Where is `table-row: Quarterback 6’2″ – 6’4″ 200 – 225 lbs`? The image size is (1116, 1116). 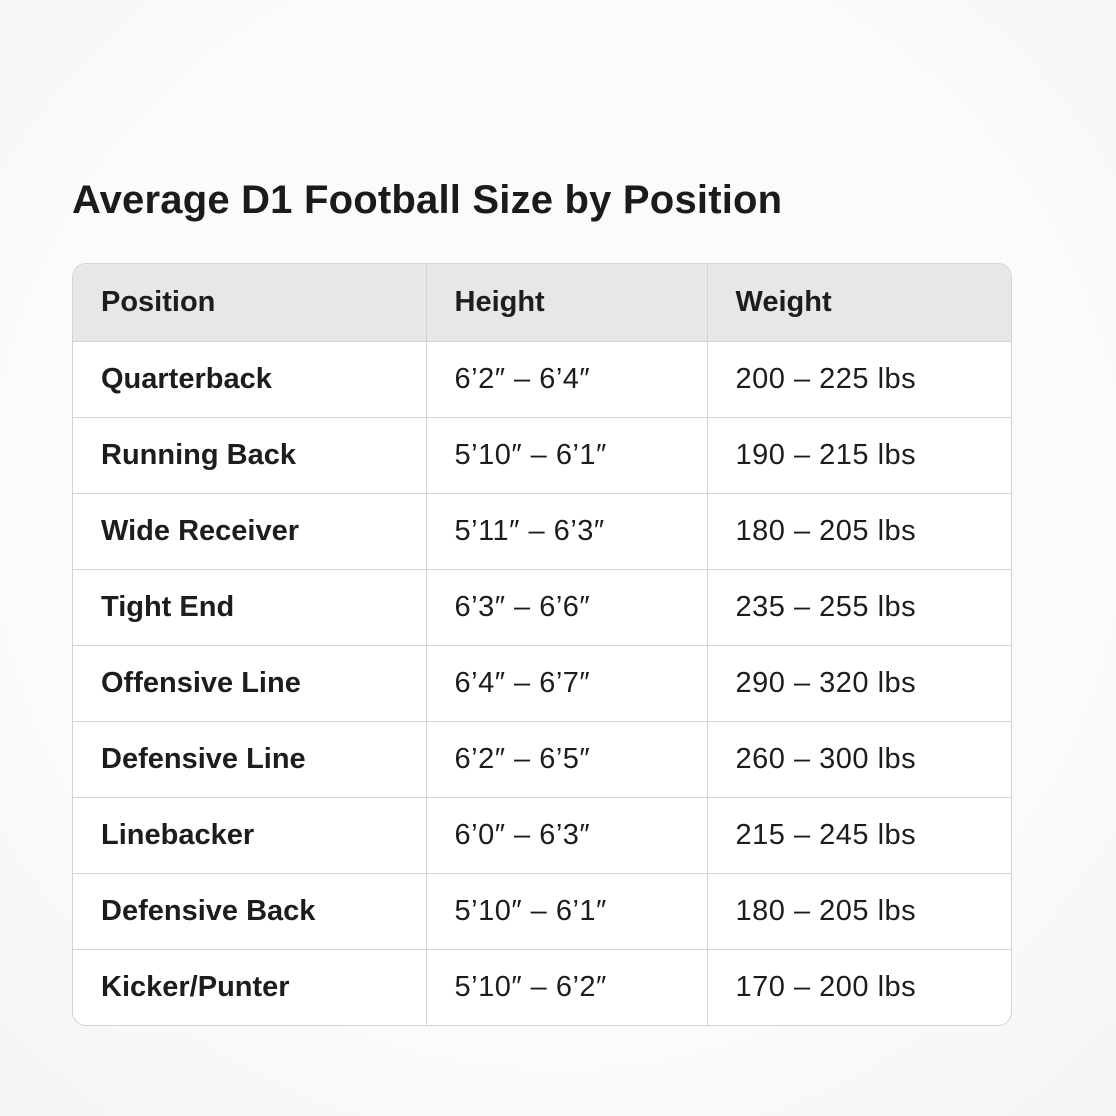 table-row: Quarterback 6’2″ – 6’4″ 200 – 225 lbs is located at coordinates (542, 379).